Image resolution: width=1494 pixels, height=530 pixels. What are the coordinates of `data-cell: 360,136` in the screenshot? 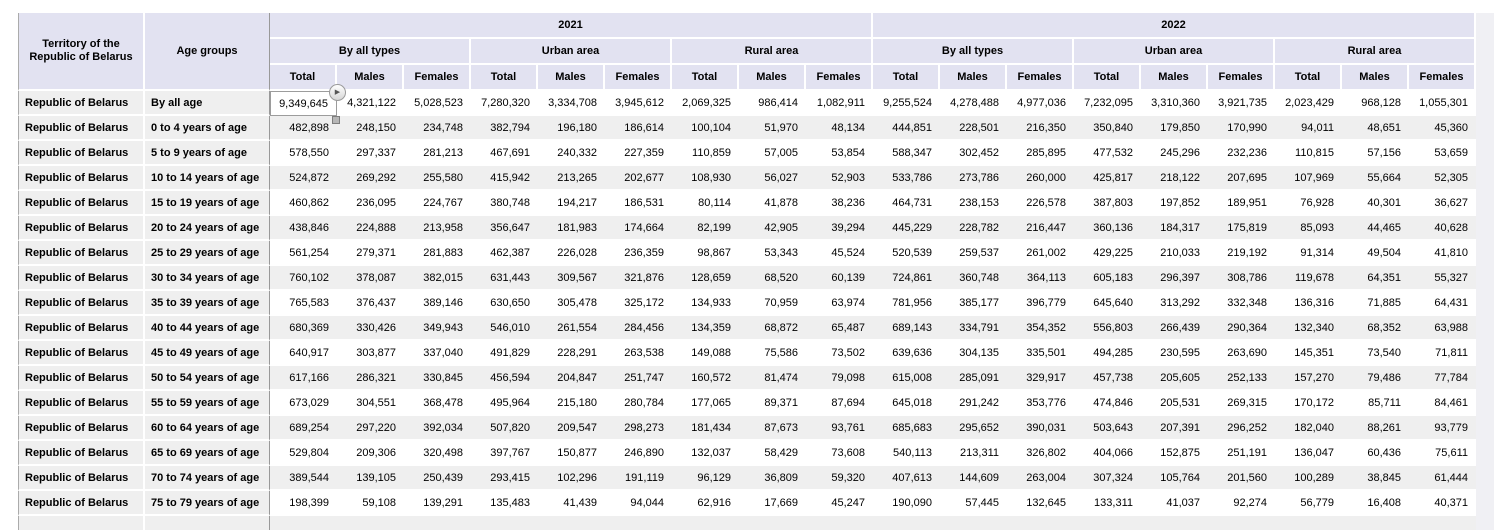 It's located at (1107, 228).